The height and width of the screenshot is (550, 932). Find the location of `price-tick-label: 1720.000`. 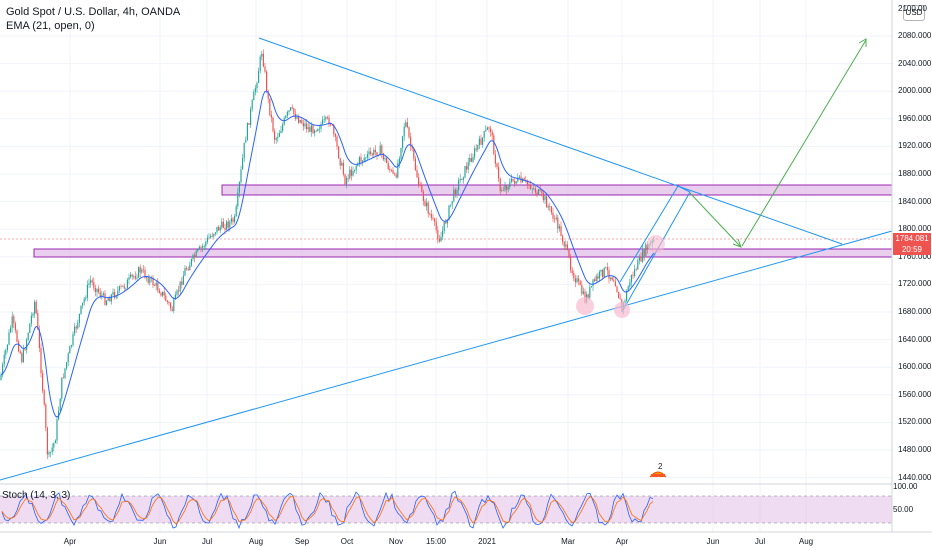

price-tick-label: 1720.000 is located at coordinates (915, 284).